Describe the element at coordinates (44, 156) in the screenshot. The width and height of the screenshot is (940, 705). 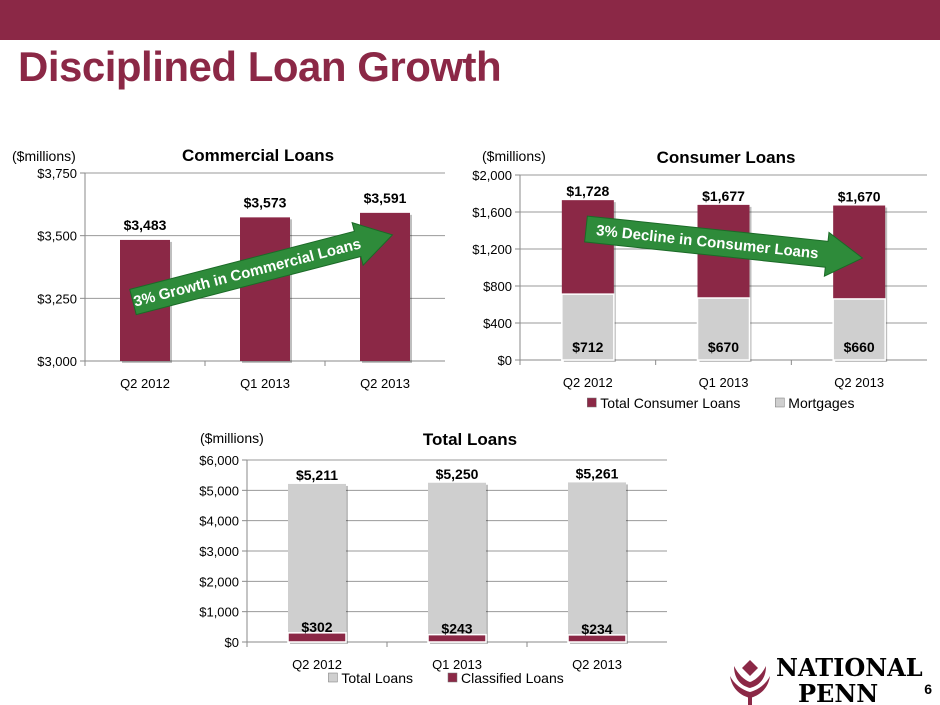
I see `commercial-units-label: ($millions)` at that location.